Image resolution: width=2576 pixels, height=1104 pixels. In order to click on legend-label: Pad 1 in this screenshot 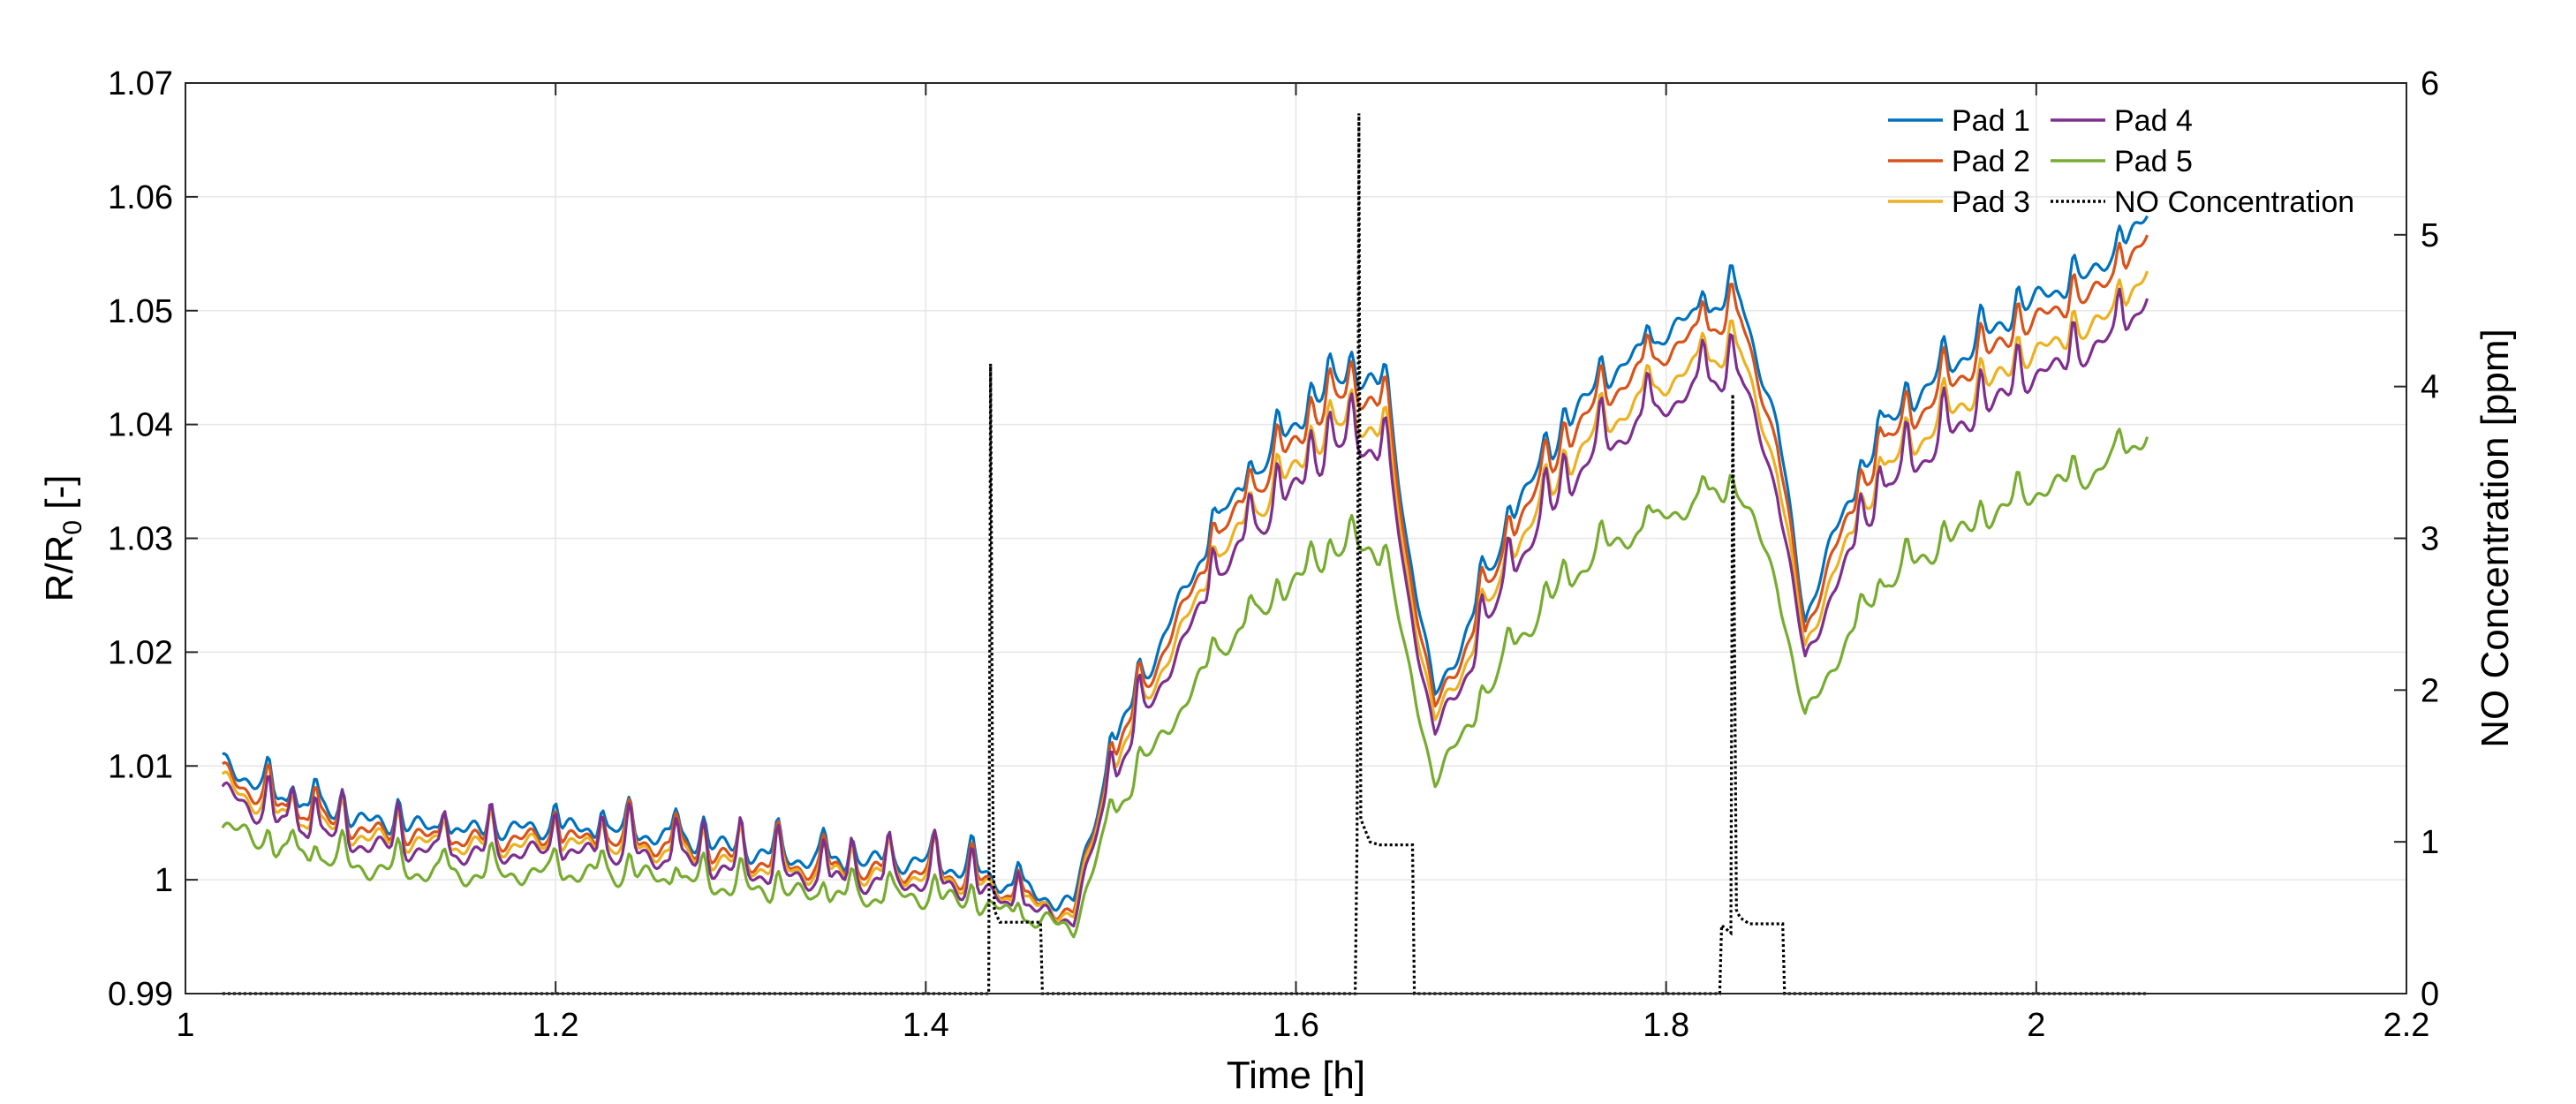, I will do `click(1991, 121)`.